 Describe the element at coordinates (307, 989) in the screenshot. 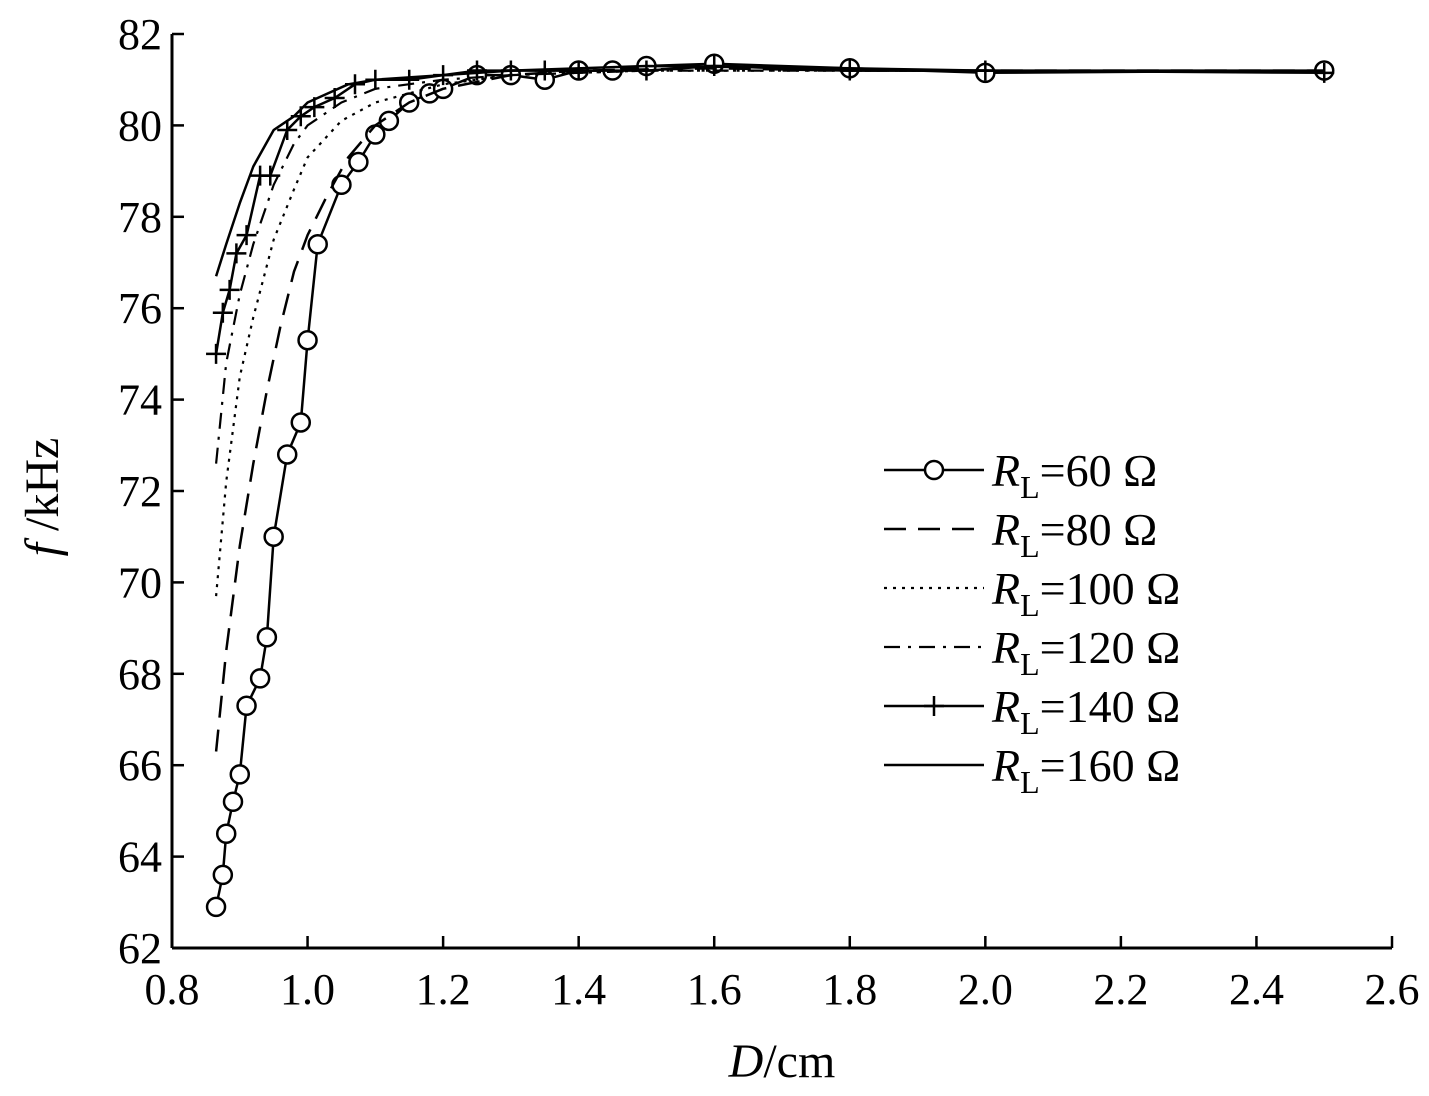

I see `x-tick-label: 1.0` at that location.